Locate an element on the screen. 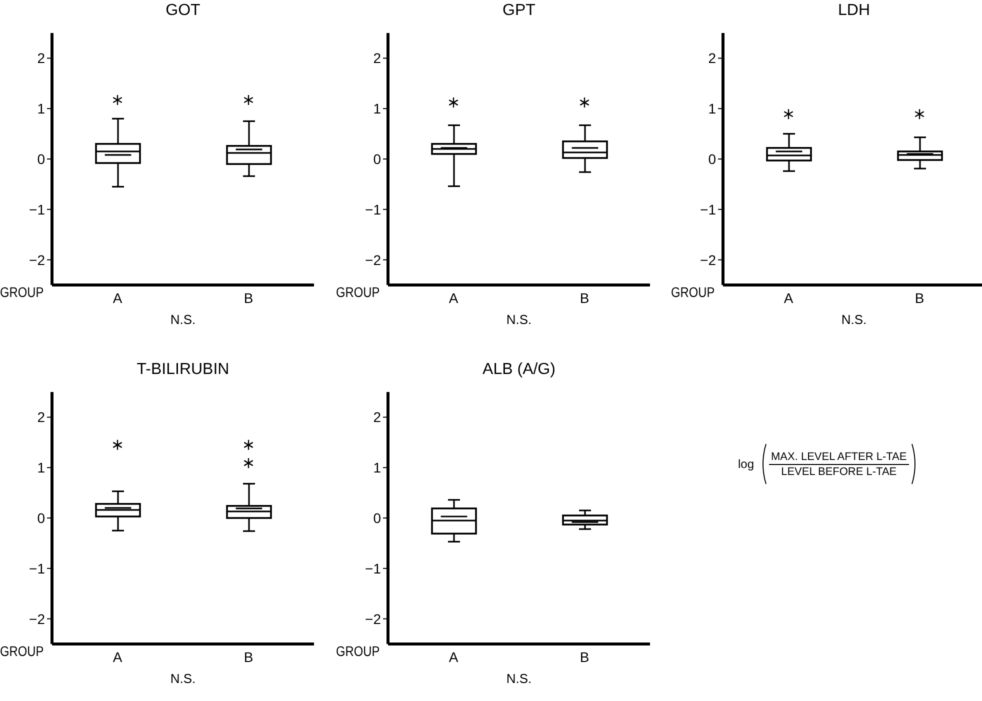 Image resolution: width=982 pixels, height=701 pixels. chart-title: GPT is located at coordinates (519, 11).